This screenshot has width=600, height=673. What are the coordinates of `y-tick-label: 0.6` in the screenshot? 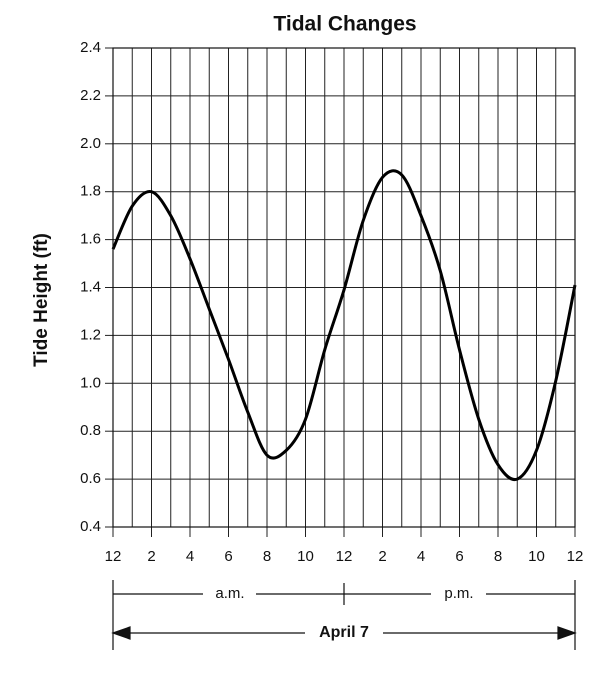 It's located at (90, 478).